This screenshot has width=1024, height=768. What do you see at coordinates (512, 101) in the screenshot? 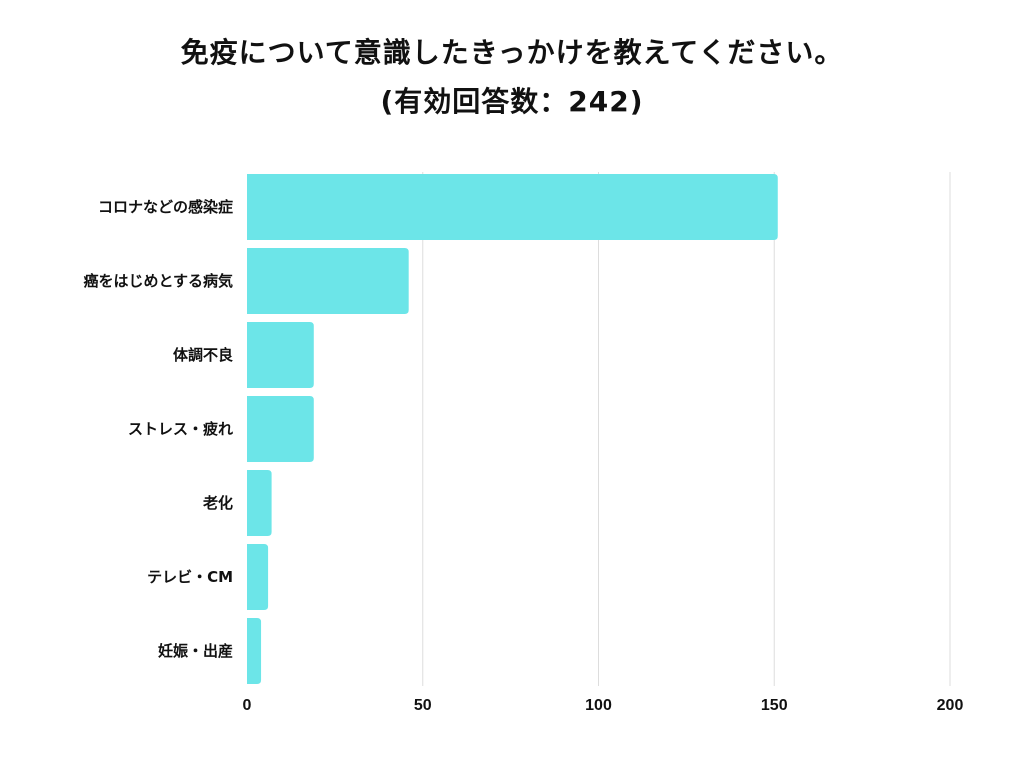
I see `chart-subtitle: (有効回答数：242)` at bounding box center [512, 101].